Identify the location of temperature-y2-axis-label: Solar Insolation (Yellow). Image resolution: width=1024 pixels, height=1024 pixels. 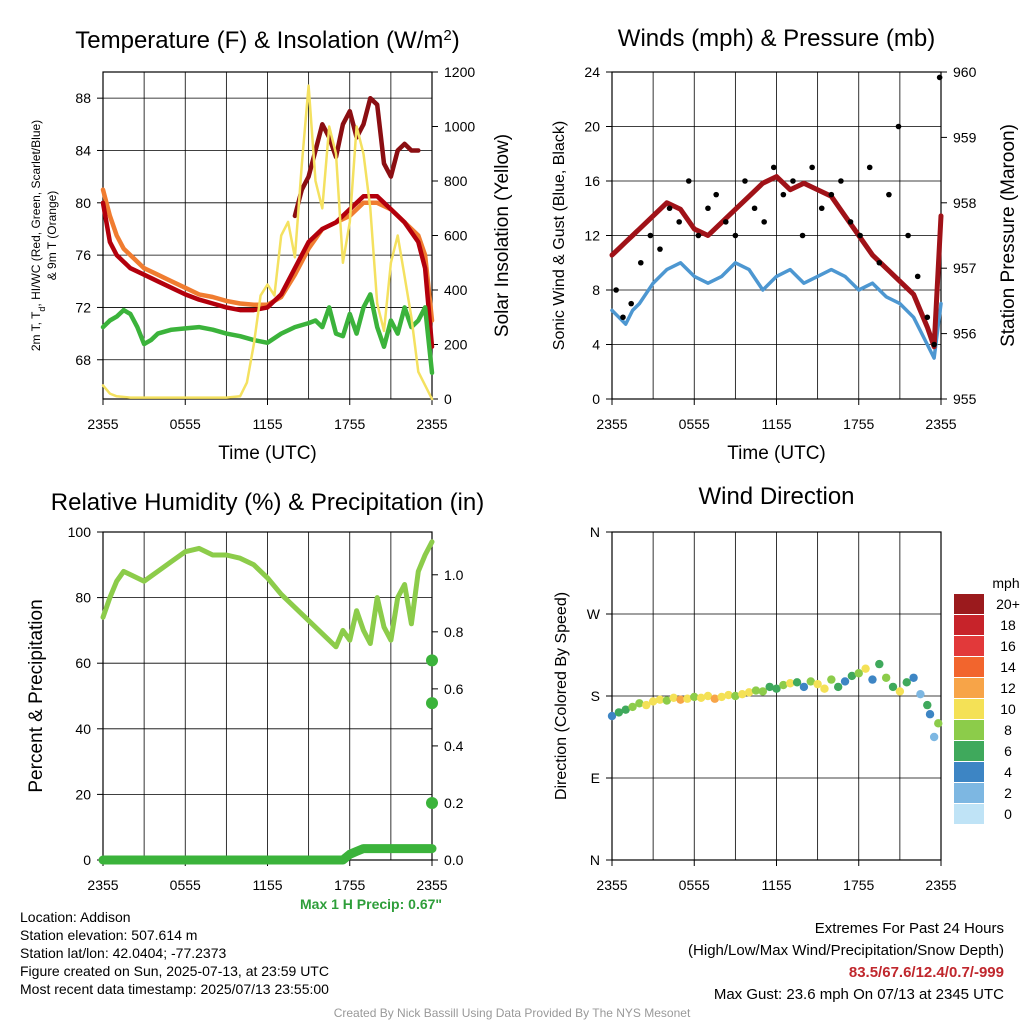
(502, 235).